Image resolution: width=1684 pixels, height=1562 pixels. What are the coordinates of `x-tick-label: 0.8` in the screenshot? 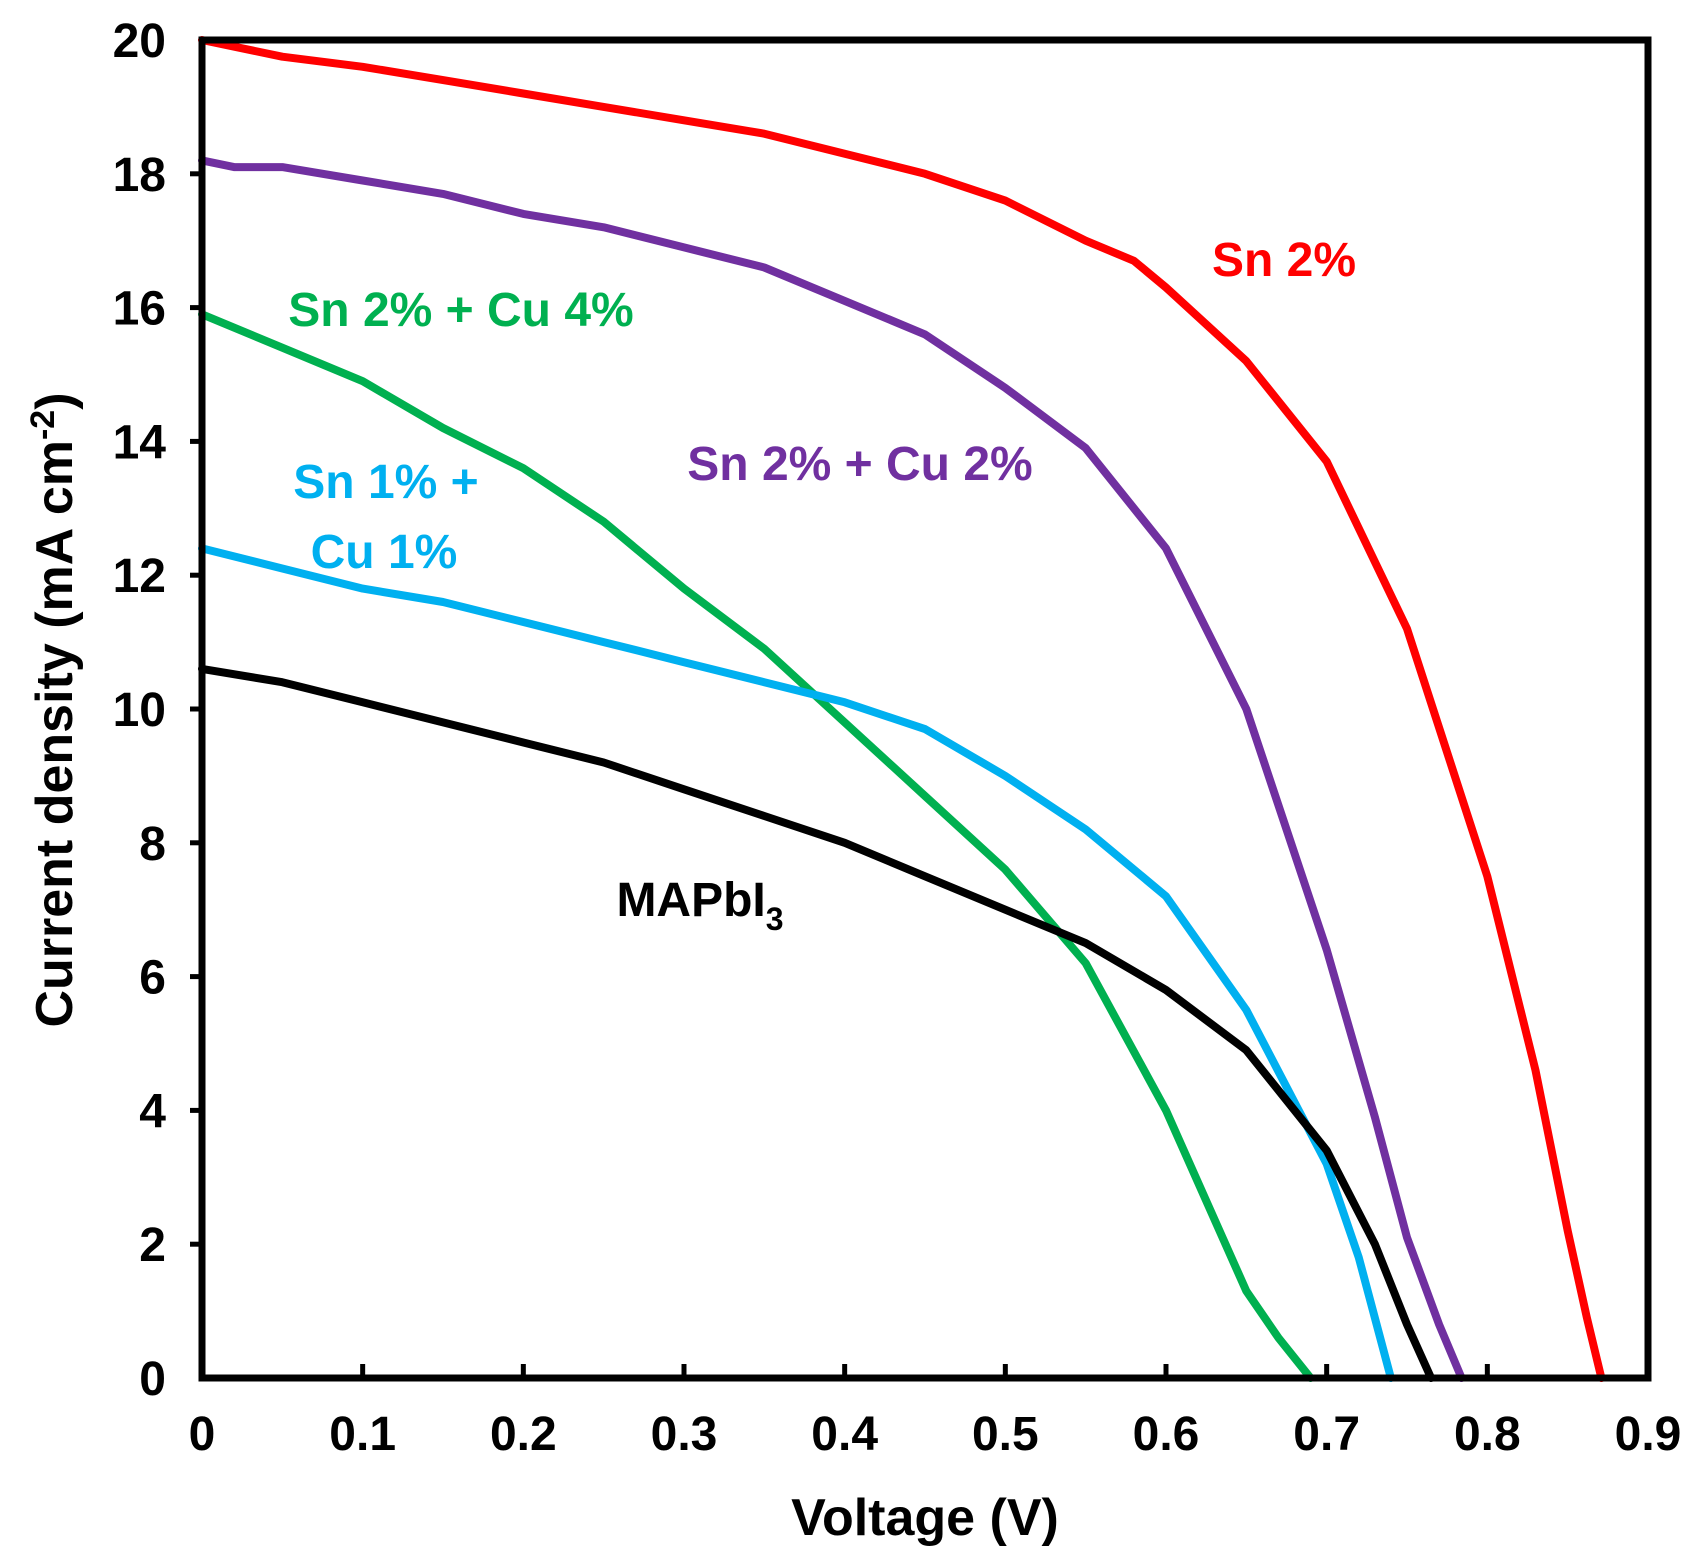 It's located at (1487, 1434).